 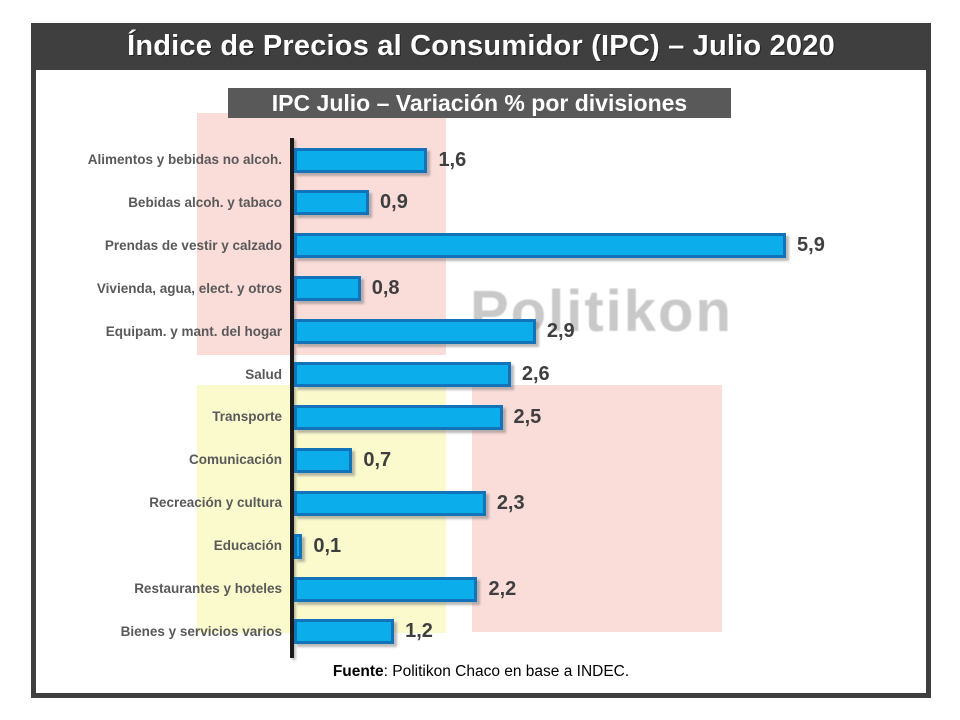 I want to click on category-label: Prendas de vestir y calzado, so click(x=193, y=245).